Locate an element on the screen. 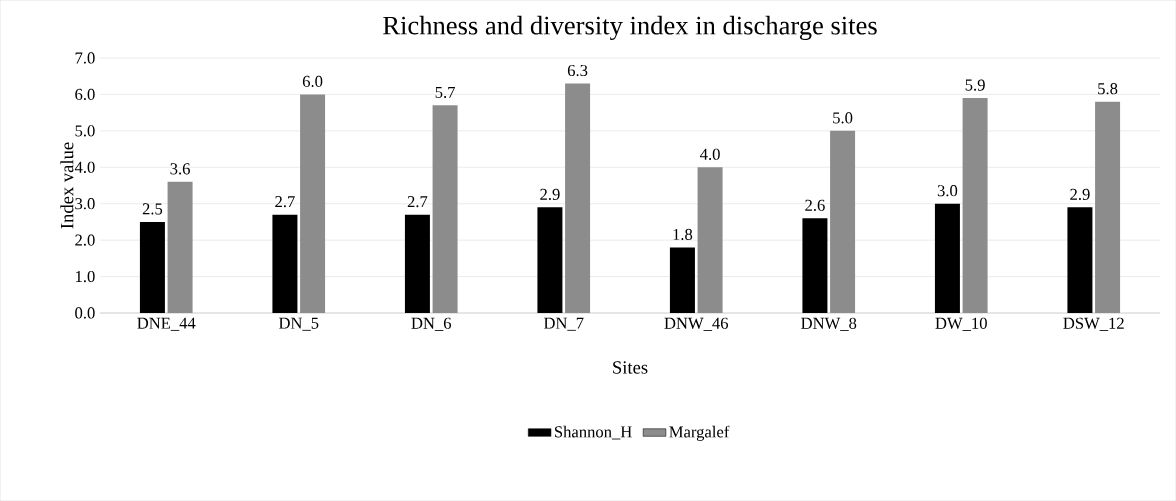  y-tick-label: 6.0 is located at coordinates (85, 94).